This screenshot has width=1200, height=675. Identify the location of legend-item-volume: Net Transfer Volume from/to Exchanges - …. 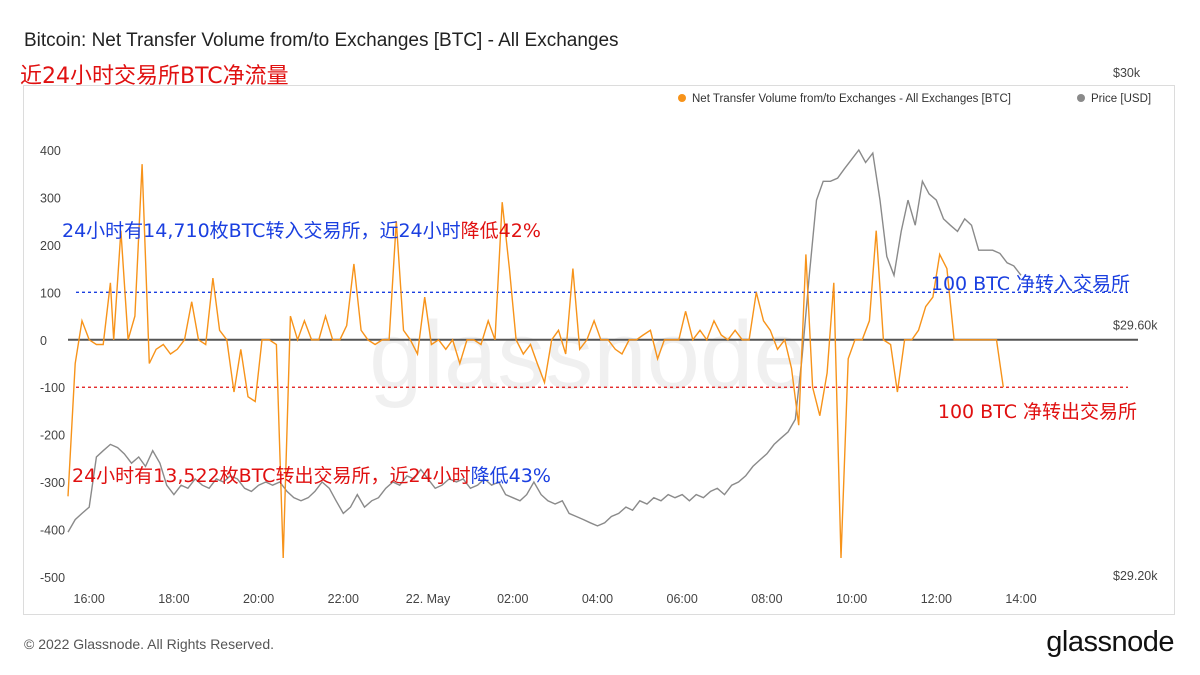
(844, 99).